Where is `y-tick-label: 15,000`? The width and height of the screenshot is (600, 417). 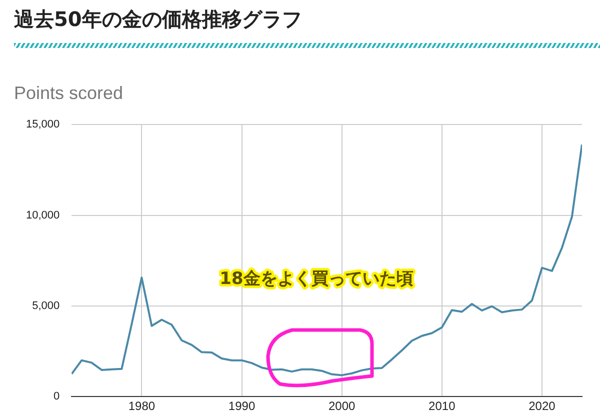
y-tick-label: 15,000 is located at coordinates (43, 124).